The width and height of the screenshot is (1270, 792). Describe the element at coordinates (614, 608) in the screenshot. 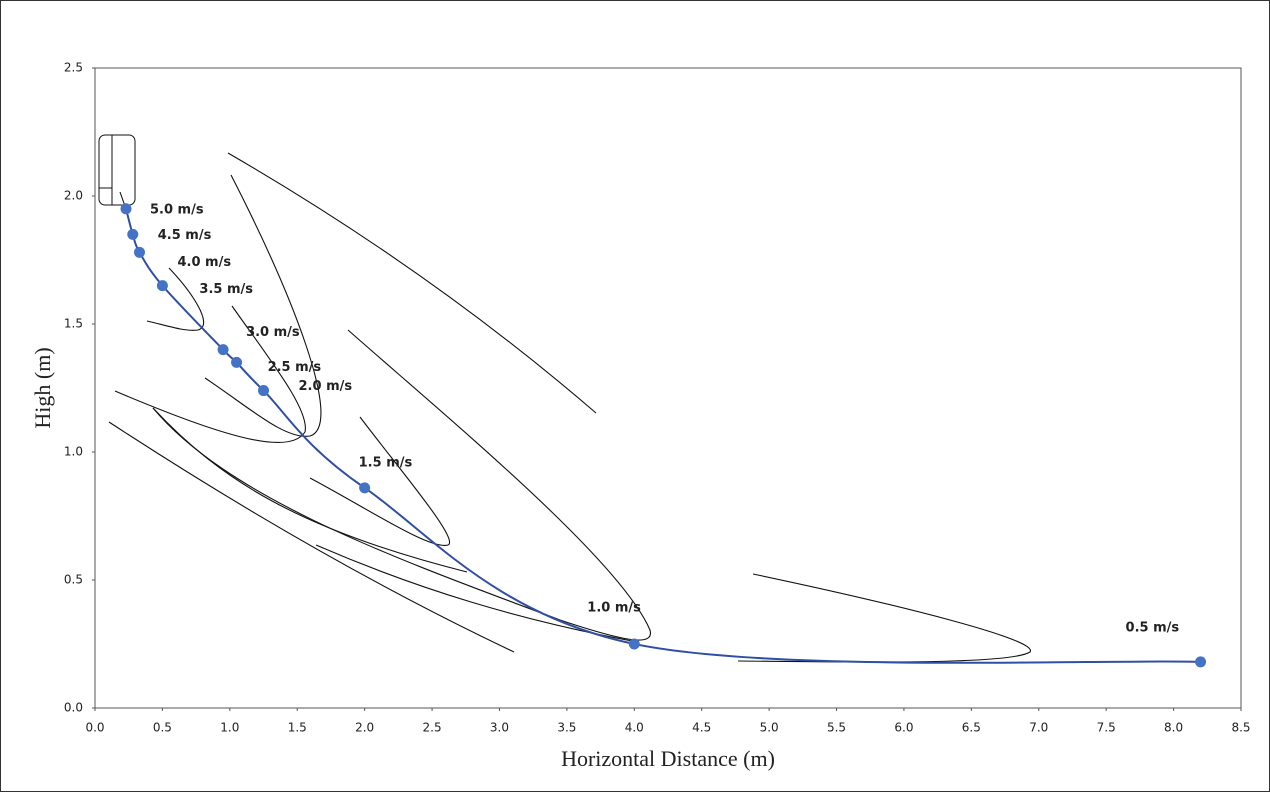

I see `point-label: 1.0 m/s` at that location.